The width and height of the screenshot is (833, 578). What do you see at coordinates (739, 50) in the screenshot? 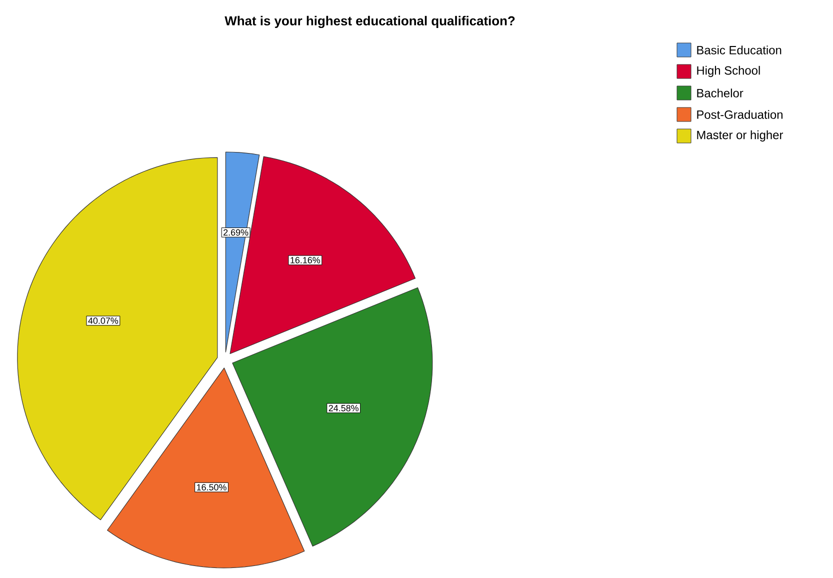
I see `legend-label: Basic Education` at bounding box center [739, 50].